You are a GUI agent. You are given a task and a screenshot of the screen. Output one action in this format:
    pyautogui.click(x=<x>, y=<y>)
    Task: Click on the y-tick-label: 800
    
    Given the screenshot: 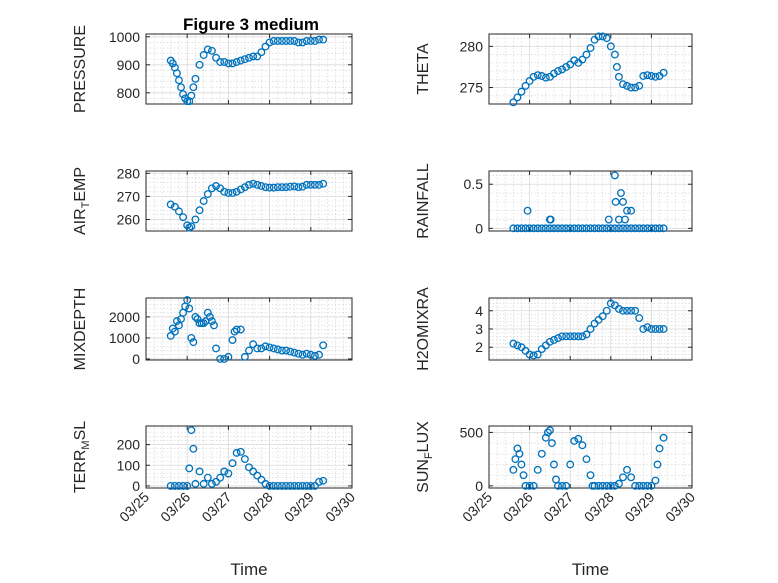 What is the action you would take?
    pyautogui.click(x=129, y=93)
    